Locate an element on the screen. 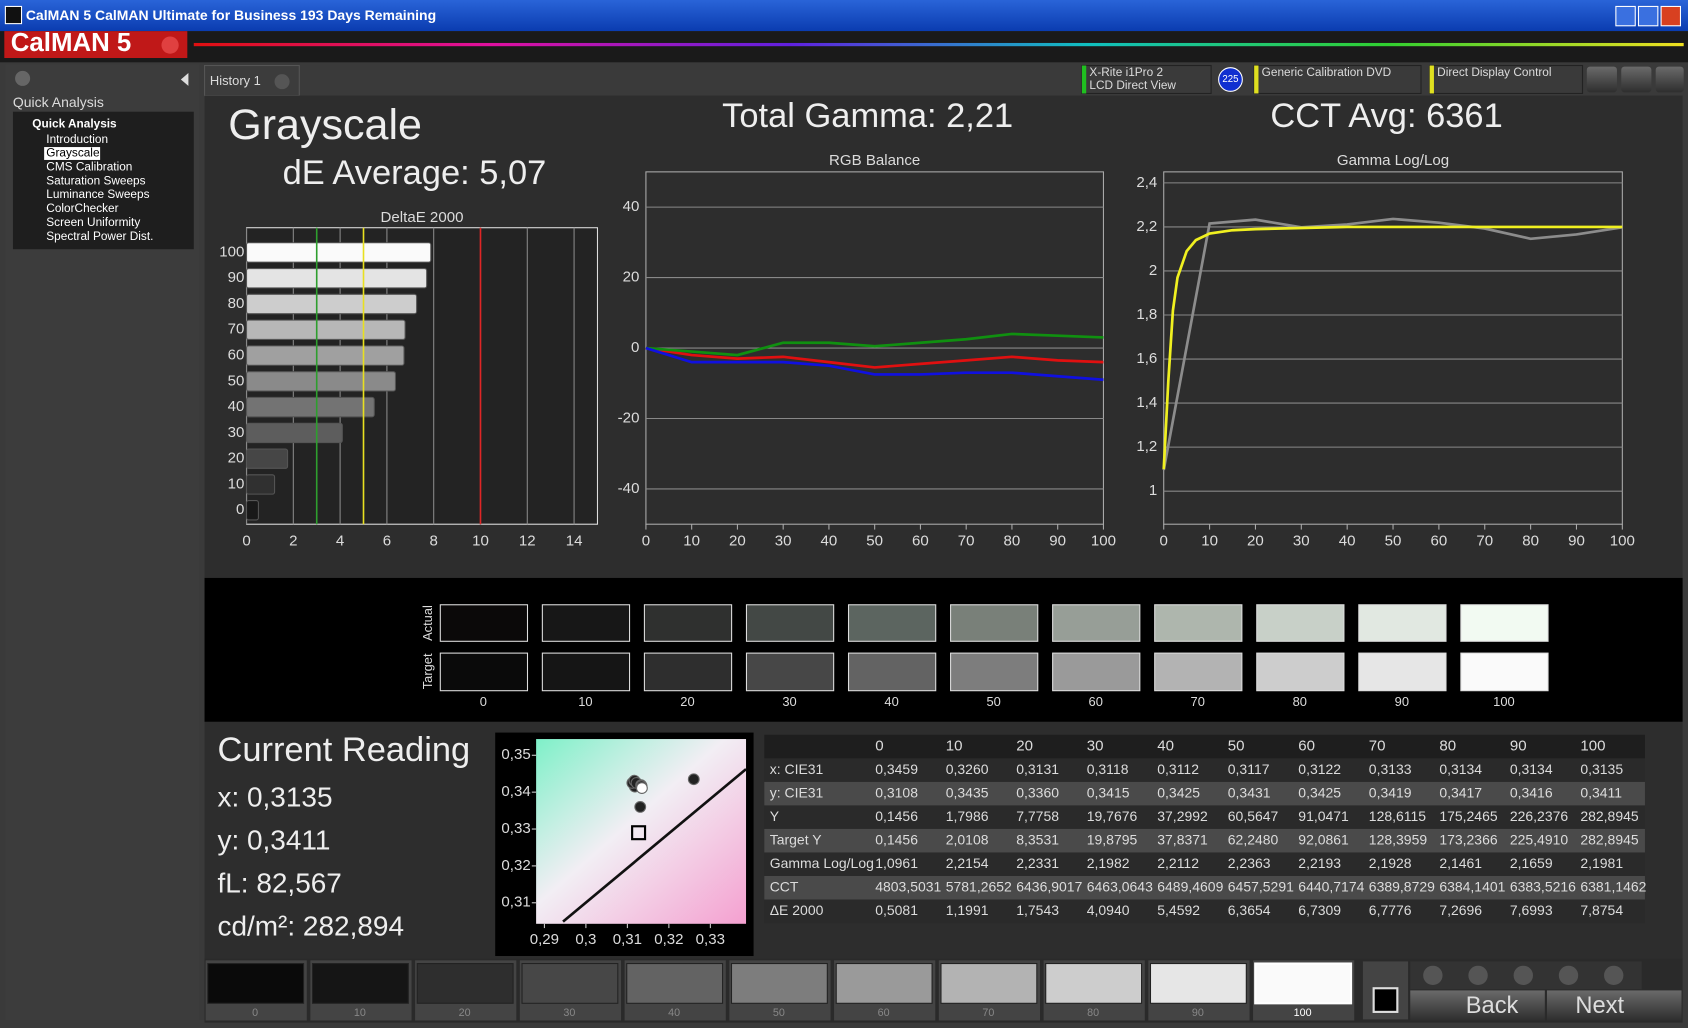  table-header-bg is located at coordinates (1204, 746).